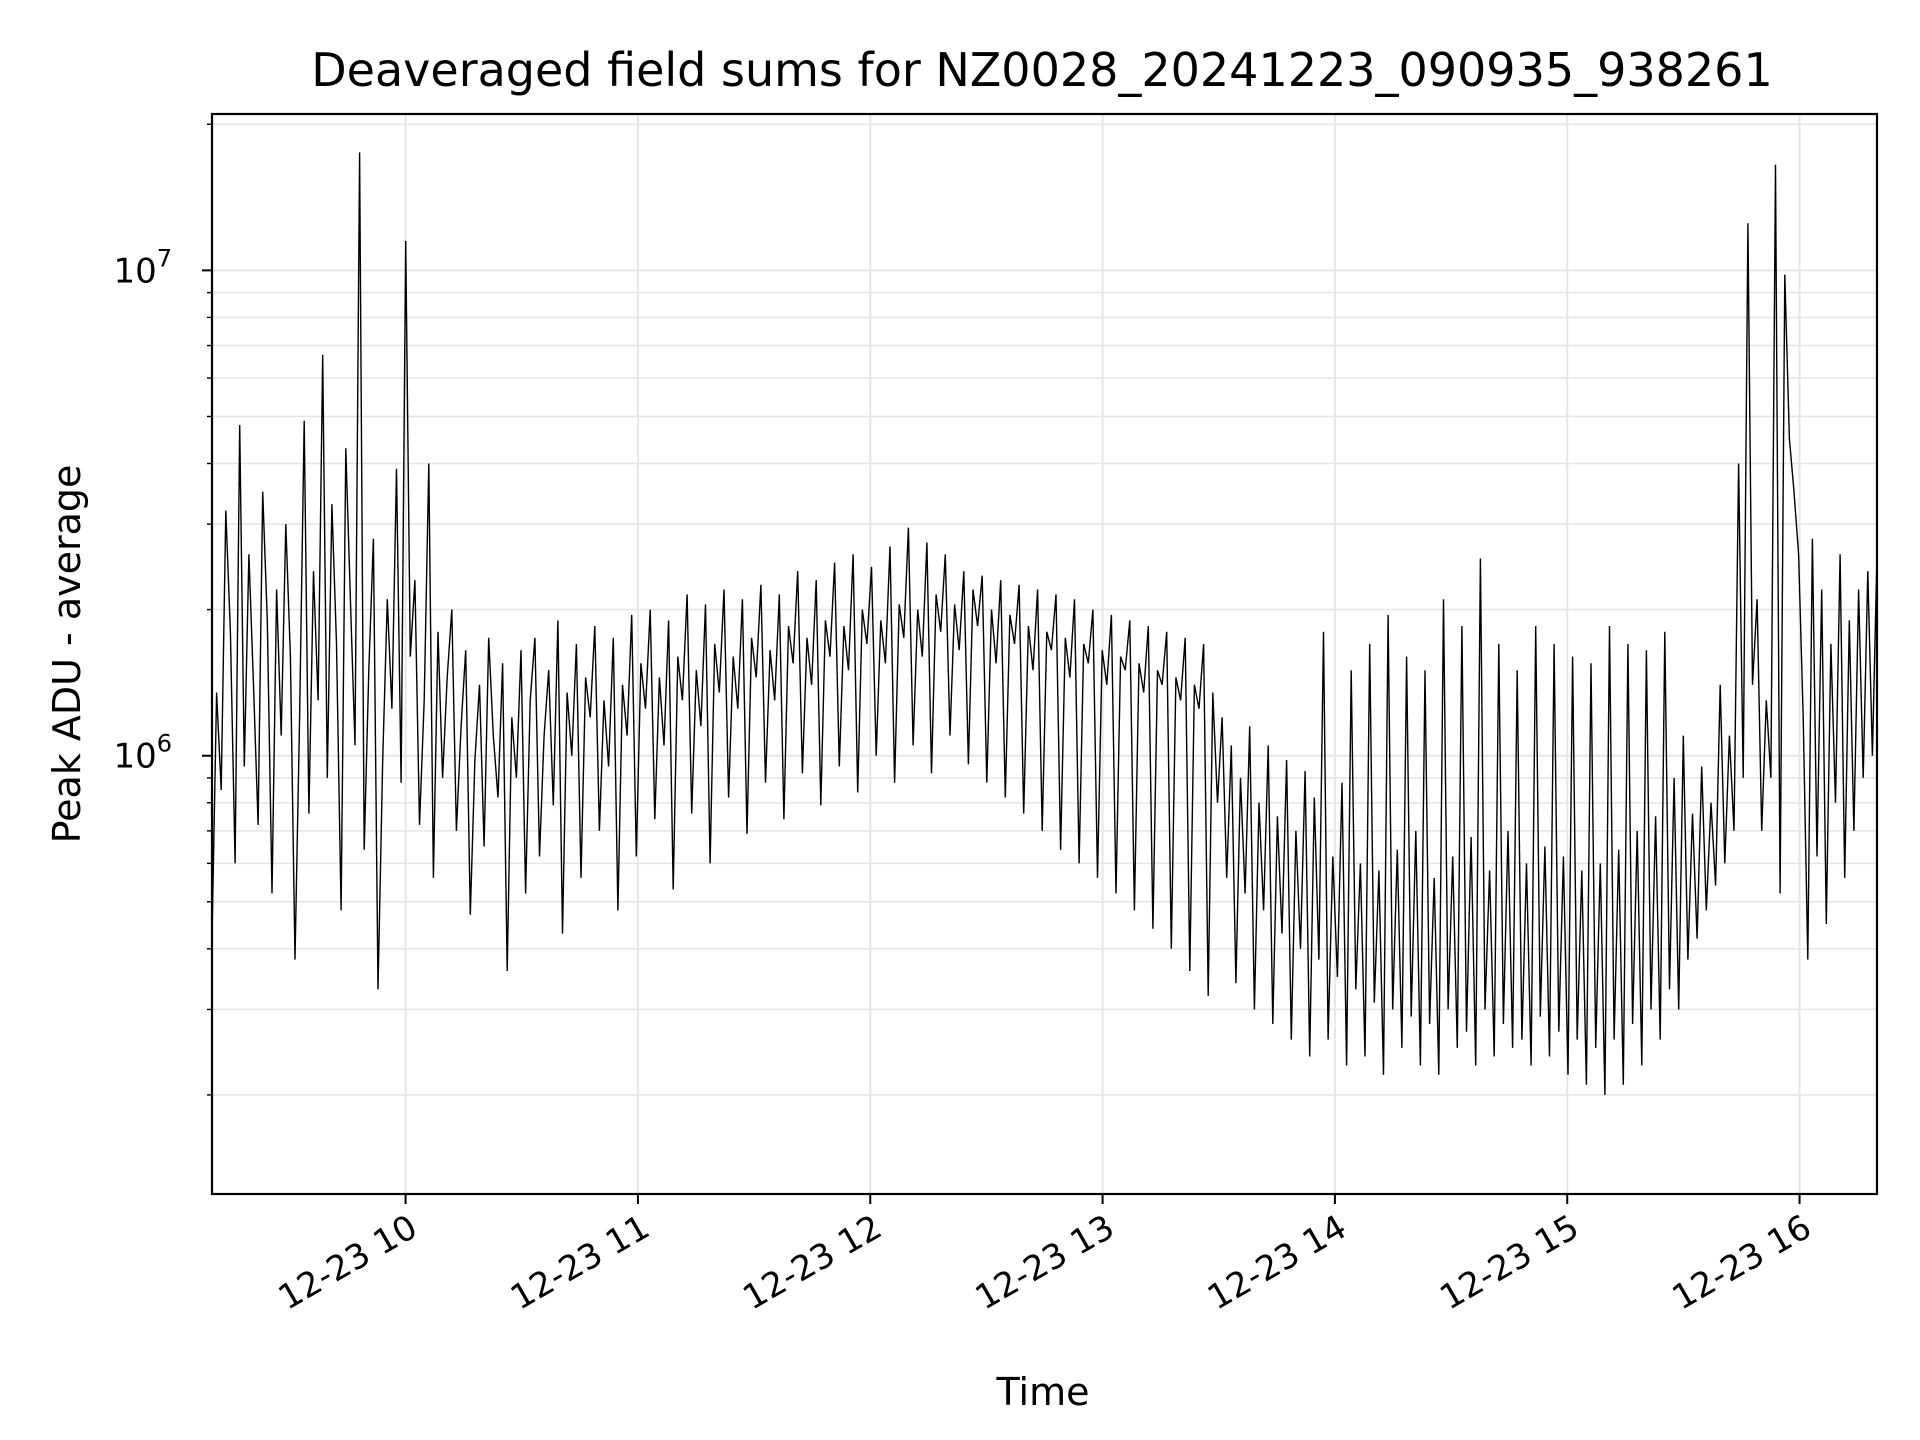 The height and width of the screenshot is (1440, 1920). What do you see at coordinates (162, 609) in the screenshot?
I see `y-axis: 10⁶ 10⁷` at bounding box center [162, 609].